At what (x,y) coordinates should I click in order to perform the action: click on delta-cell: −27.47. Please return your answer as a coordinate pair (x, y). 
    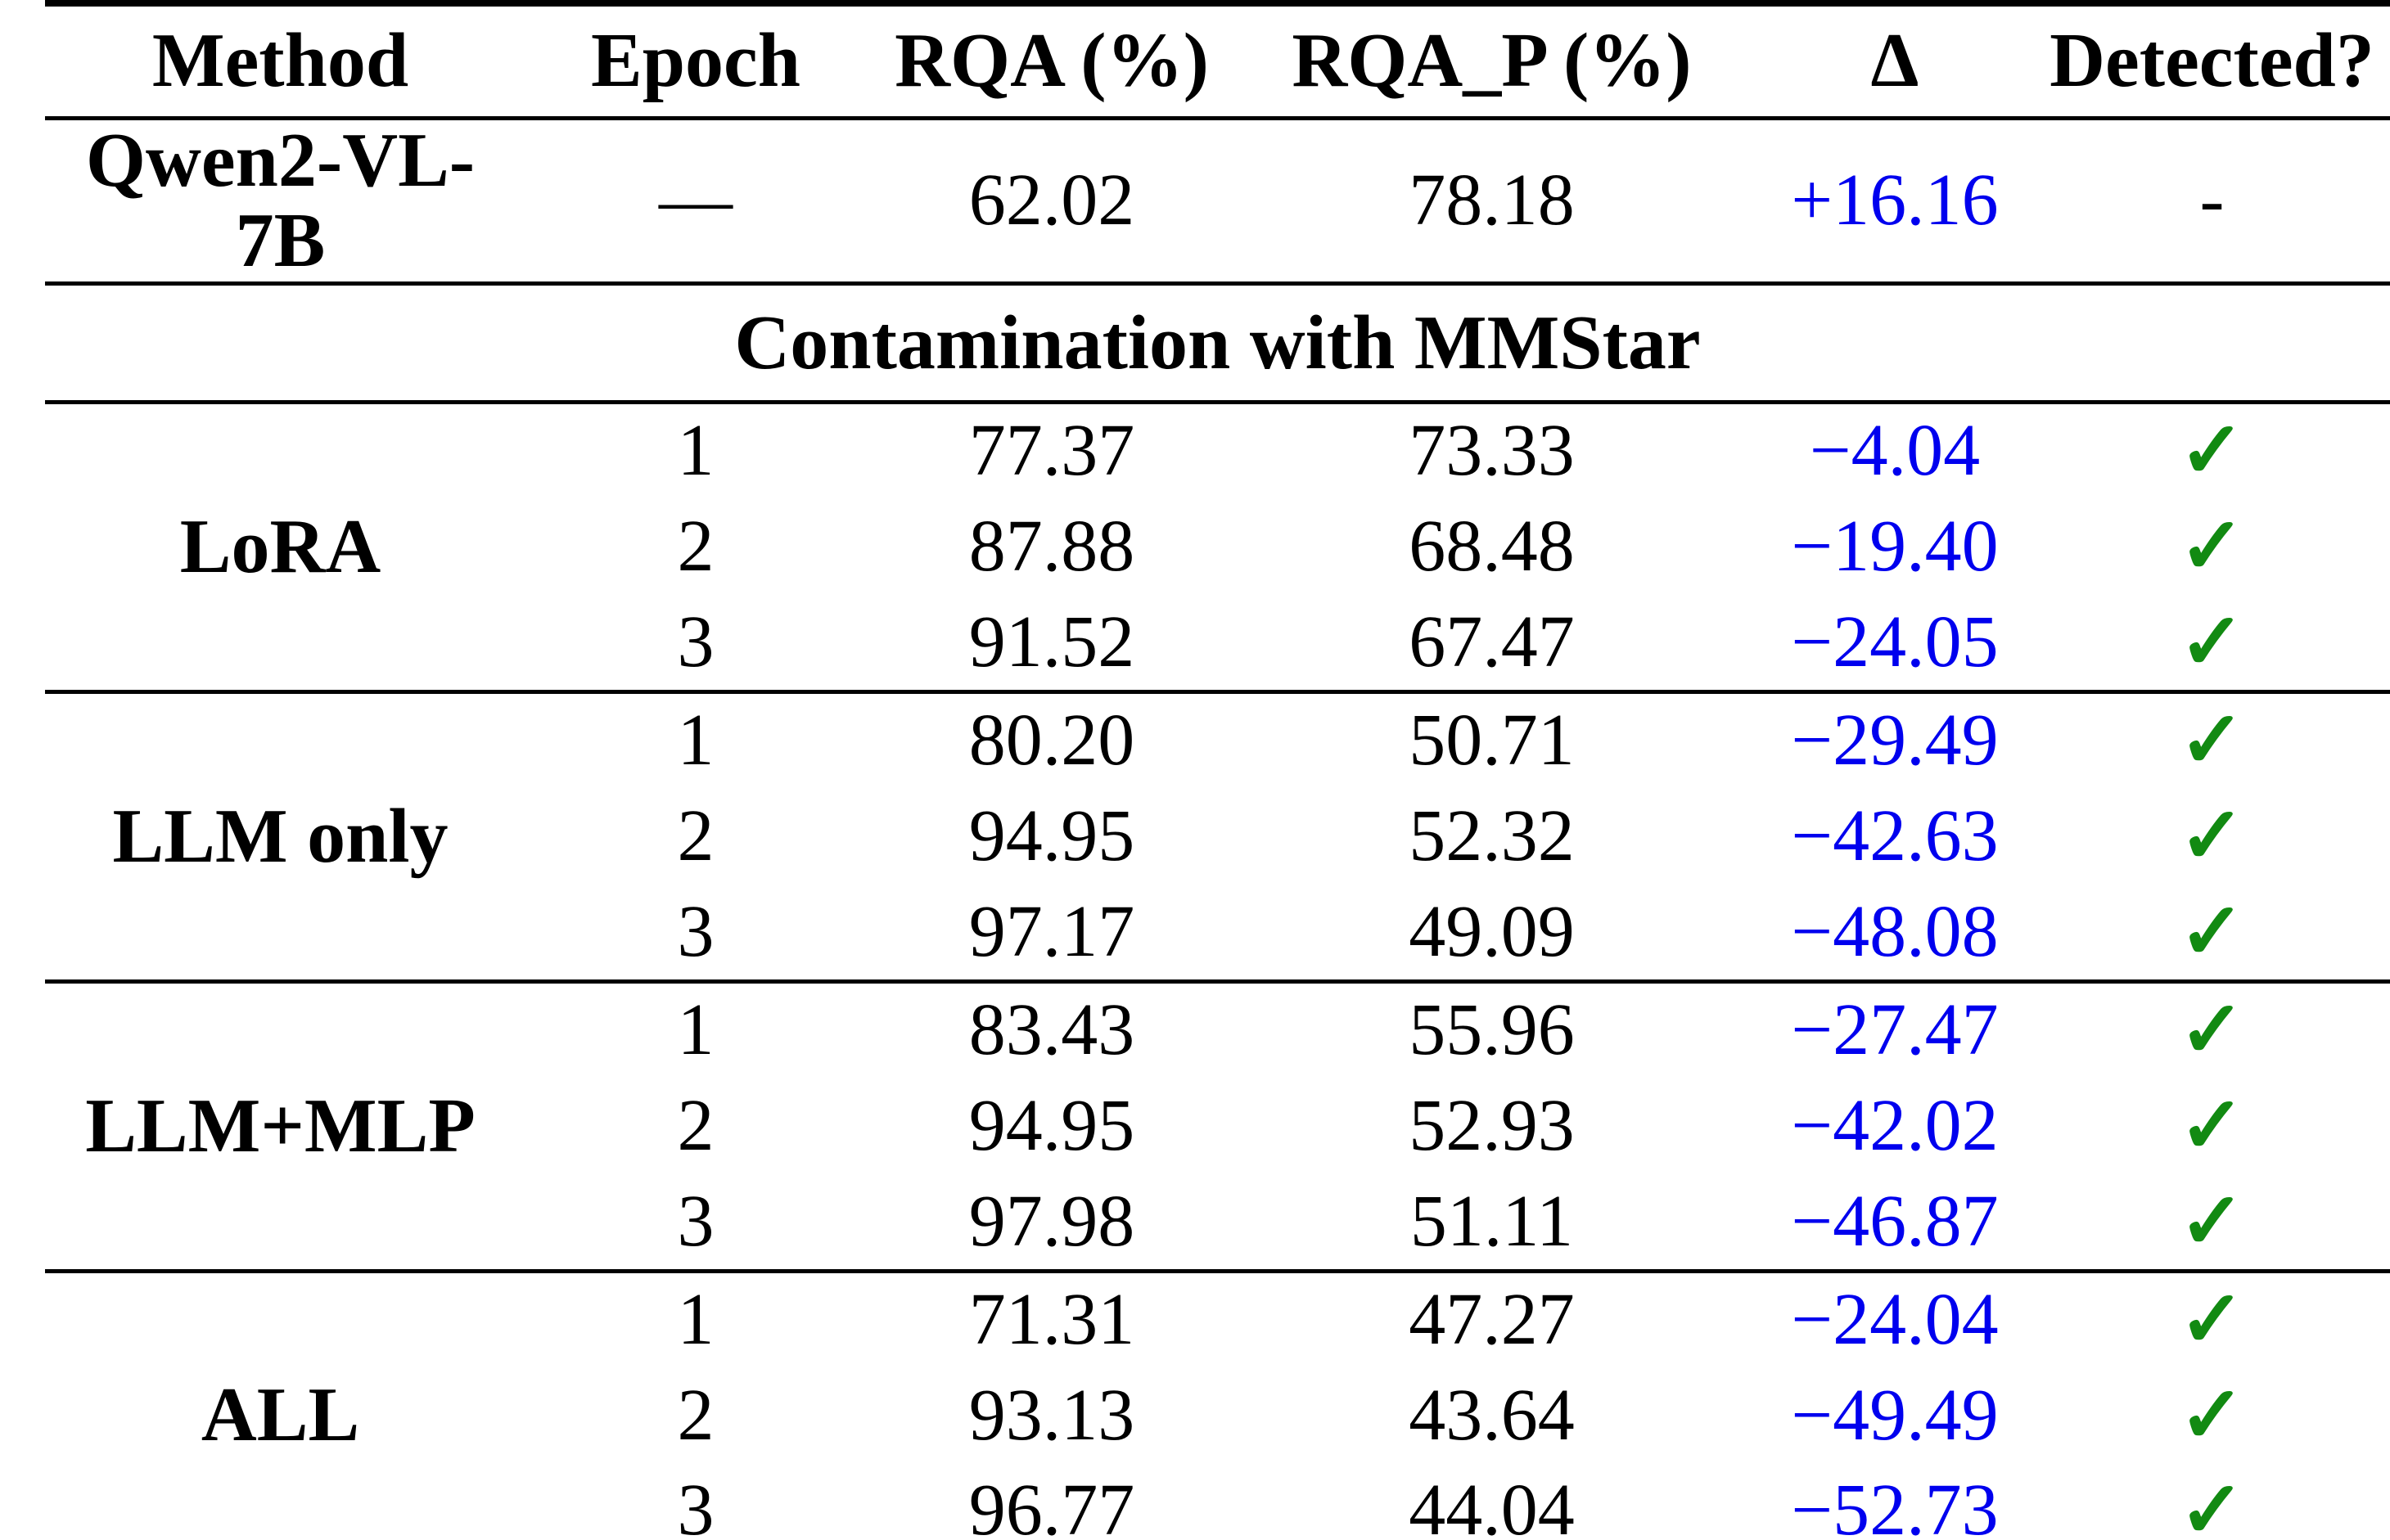
    Looking at the image, I should click on (1895, 1030).